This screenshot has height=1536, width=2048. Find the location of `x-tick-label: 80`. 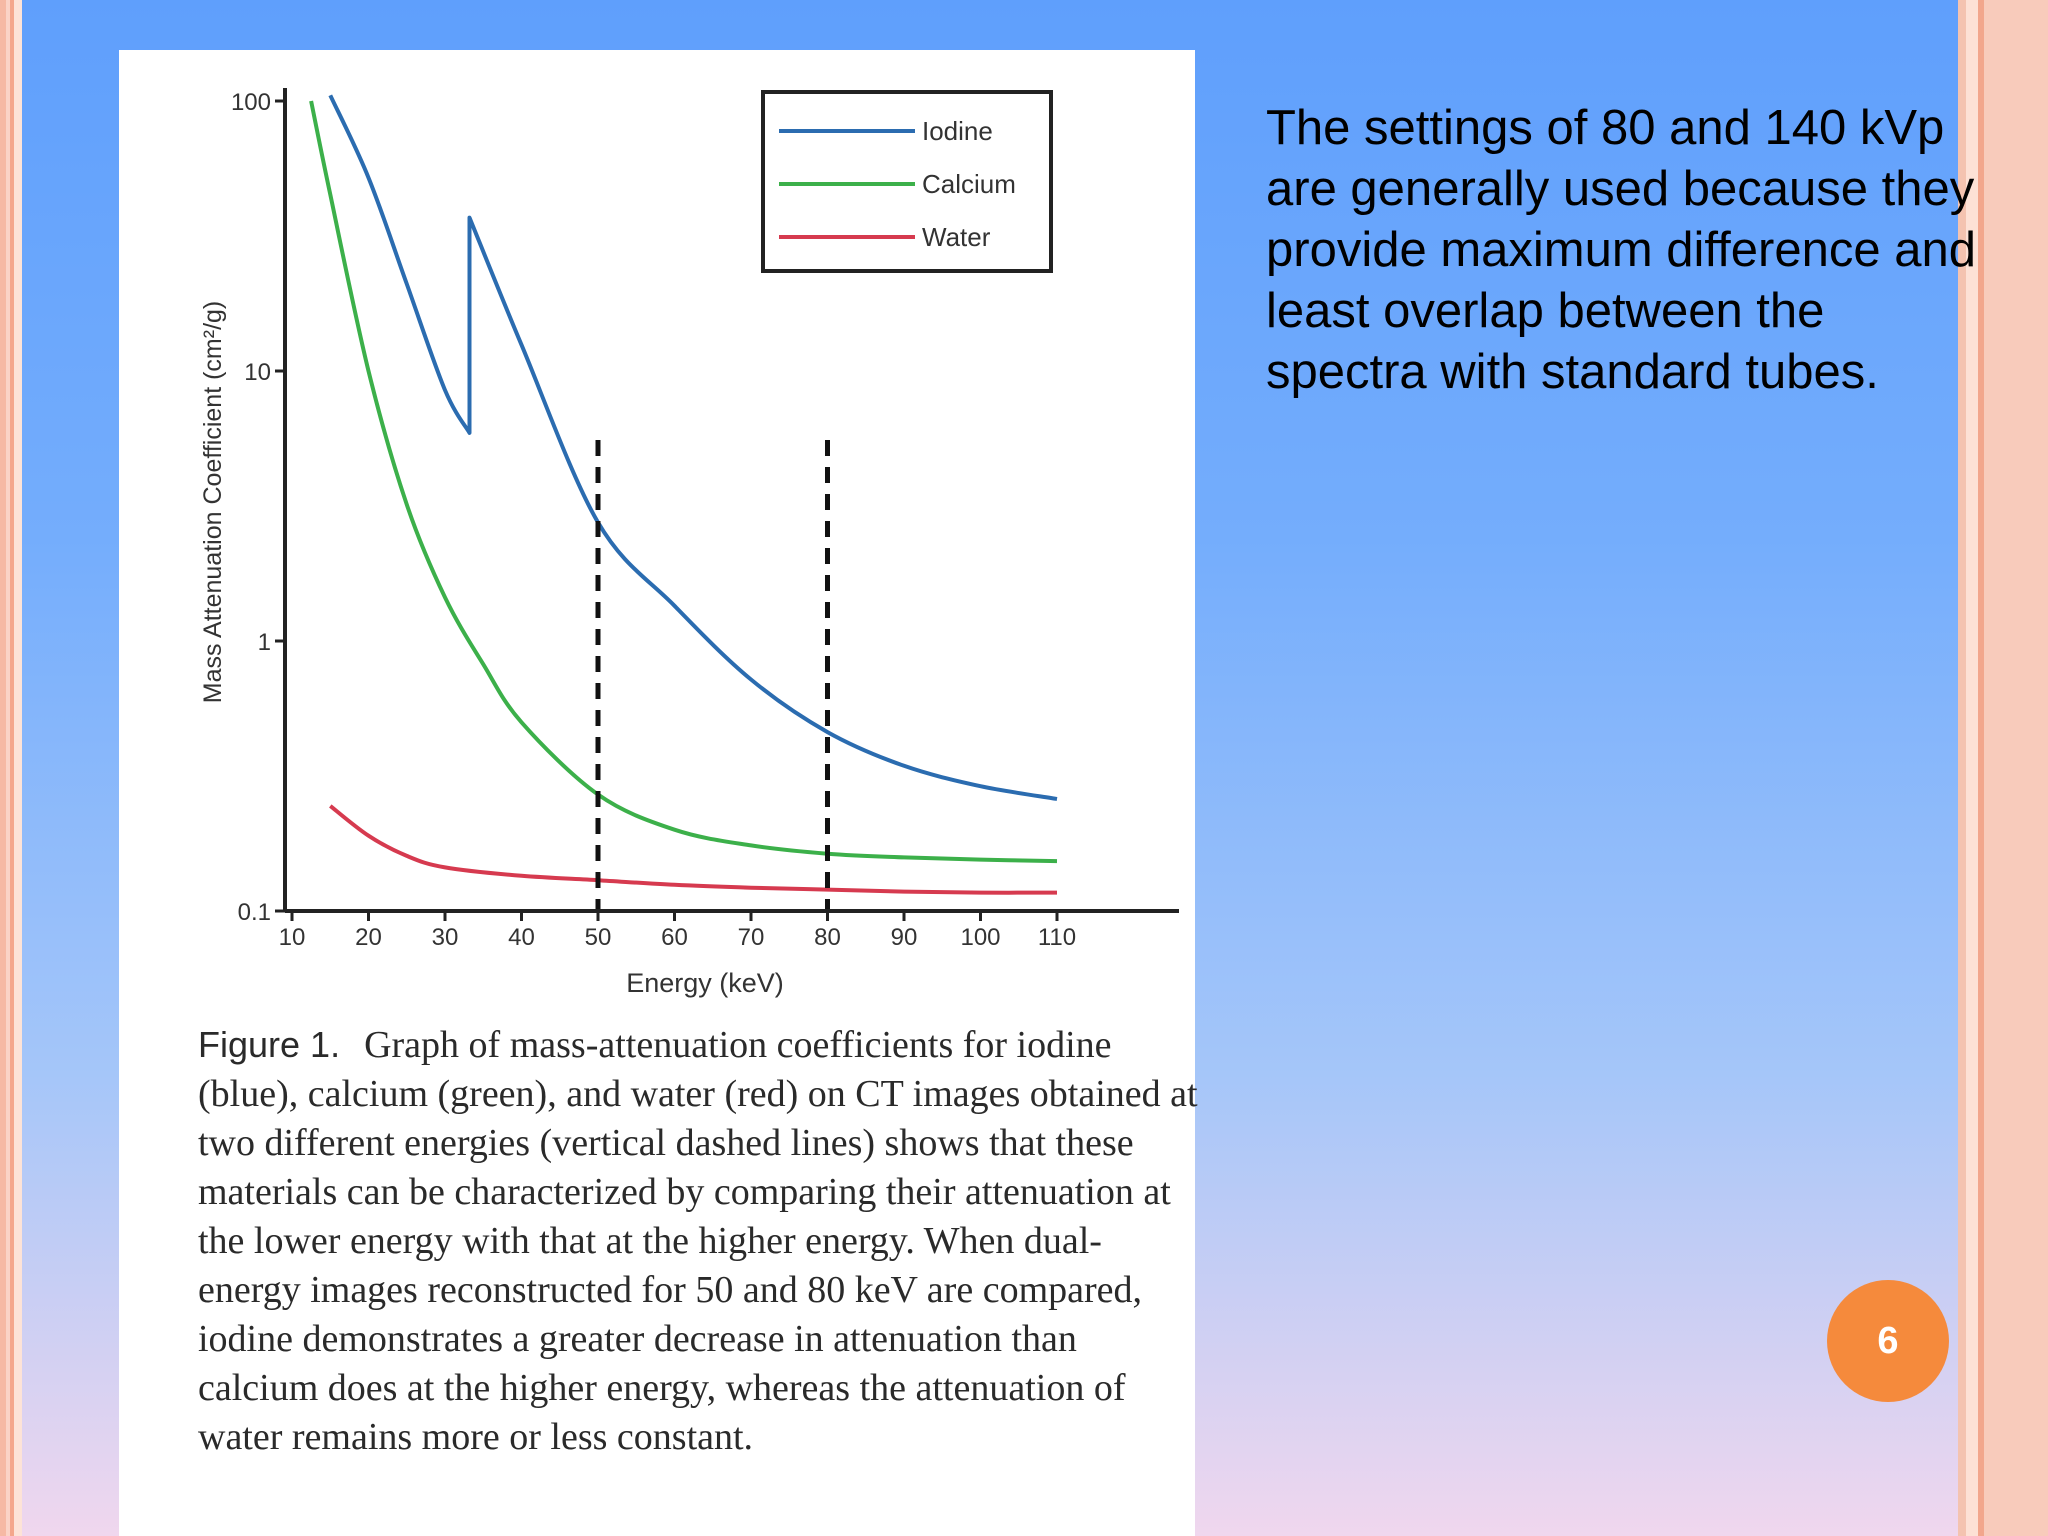

x-tick-label: 80 is located at coordinates (827, 937).